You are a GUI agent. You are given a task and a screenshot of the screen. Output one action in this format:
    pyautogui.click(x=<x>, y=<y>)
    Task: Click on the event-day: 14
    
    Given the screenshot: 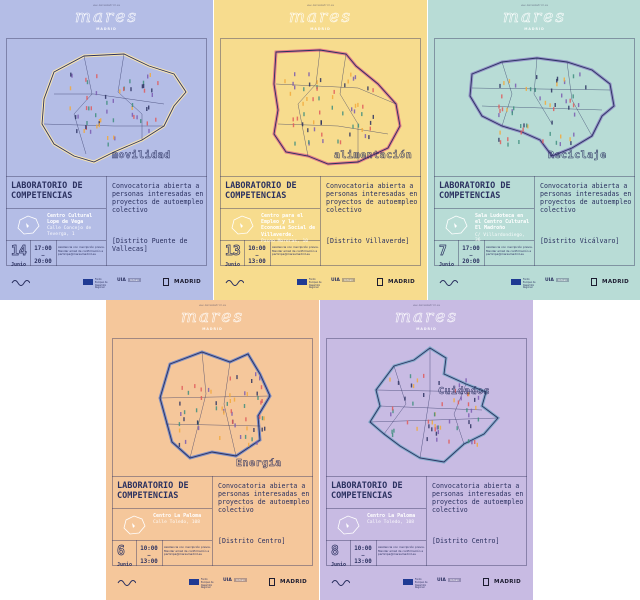 What is the action you would take?
    pyautogui.click(x=19, y=252)
    